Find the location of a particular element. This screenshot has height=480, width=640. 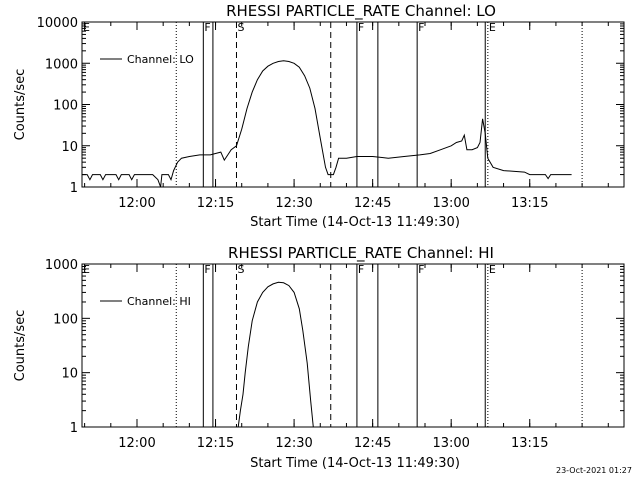

legend-entry: Channel: LO is located at coordinates (160, 59).